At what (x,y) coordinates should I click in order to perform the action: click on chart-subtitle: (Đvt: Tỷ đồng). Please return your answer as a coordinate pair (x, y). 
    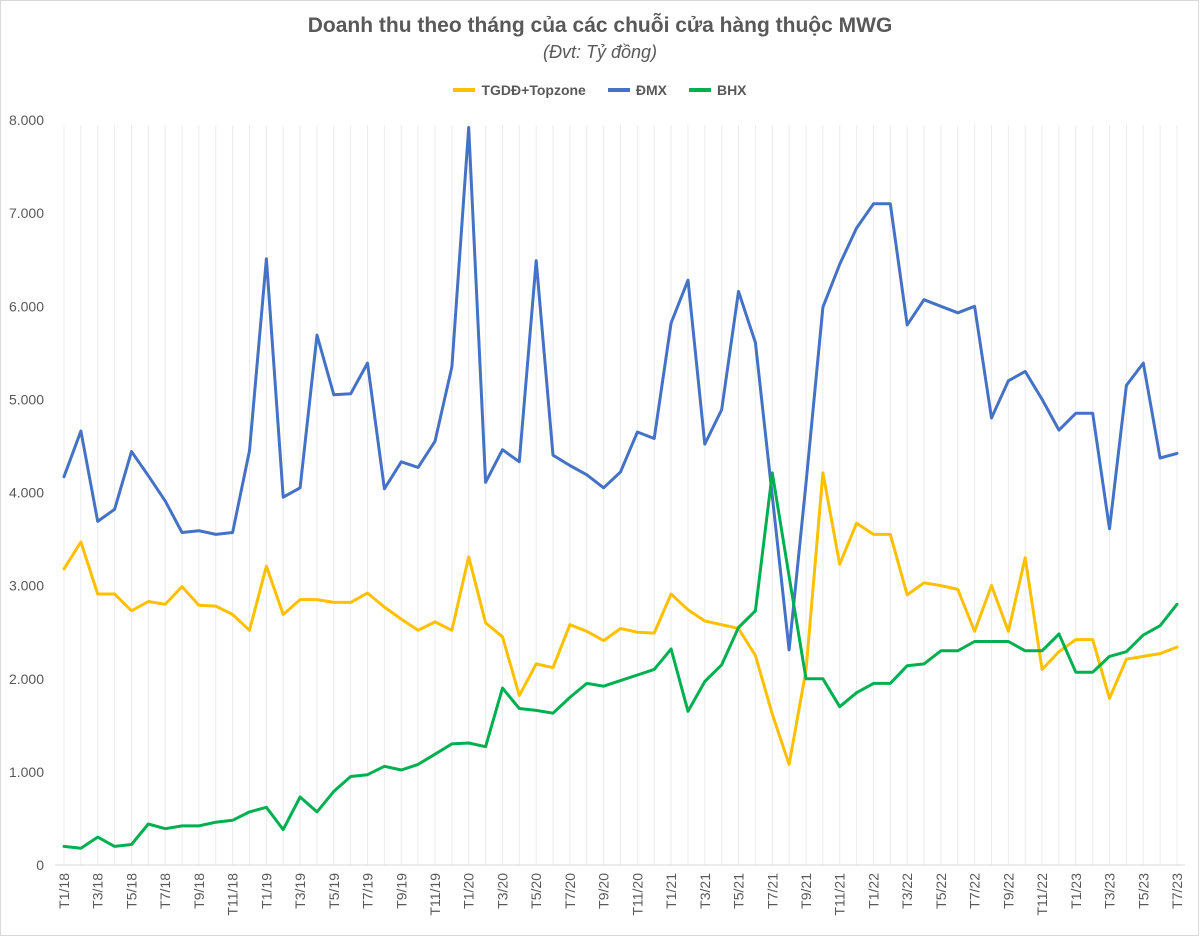
    Looking at the image, I should click on (600, 52).